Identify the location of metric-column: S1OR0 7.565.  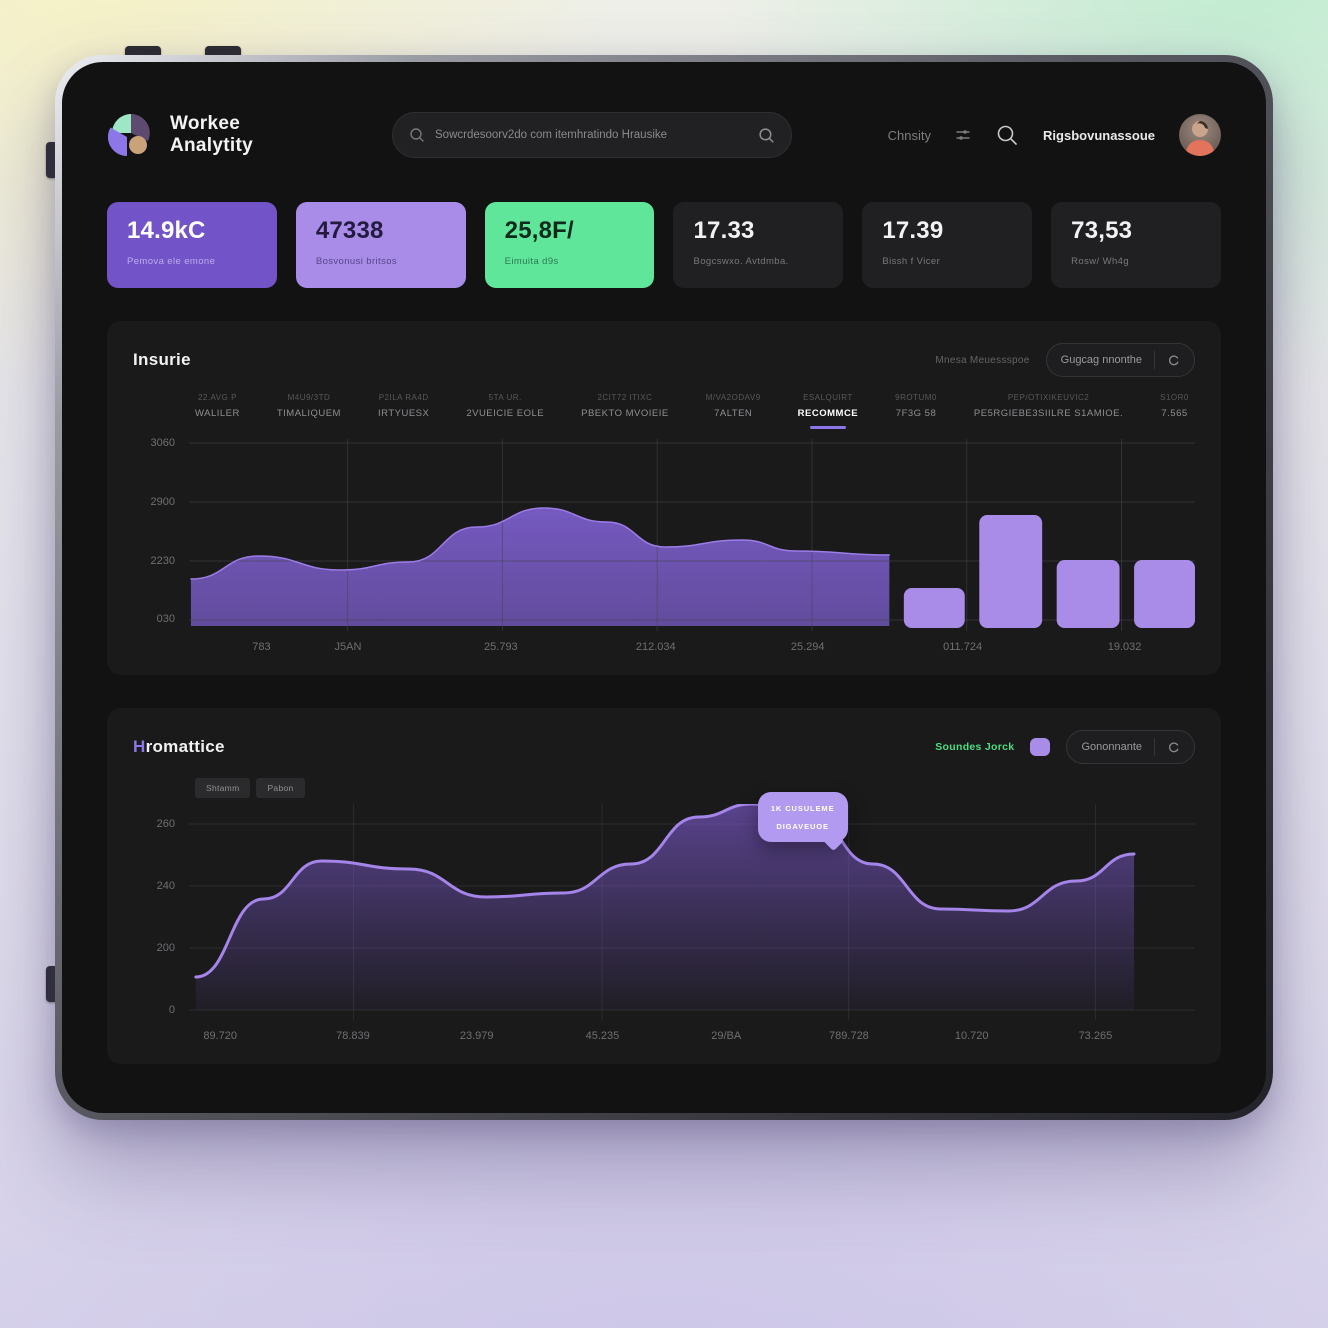
(1174, 406).